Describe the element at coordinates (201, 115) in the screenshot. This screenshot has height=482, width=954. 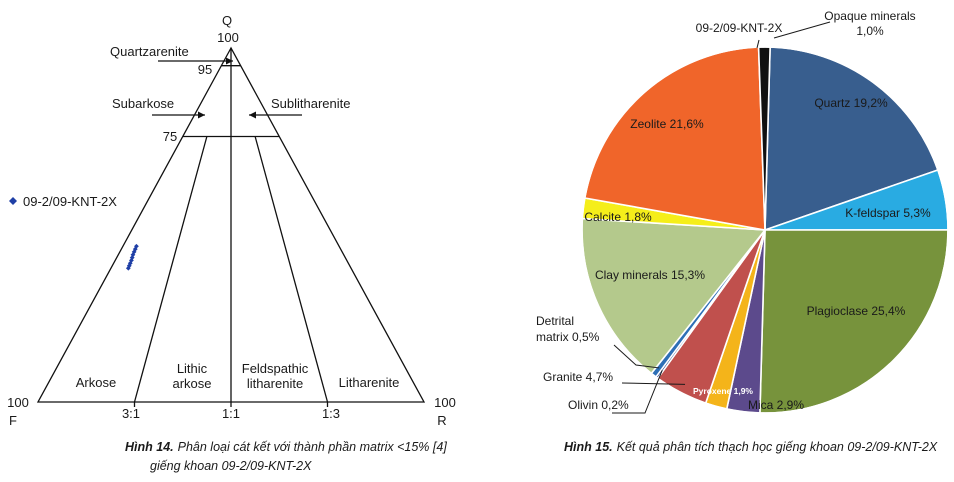
I see `arrow-subarkose-head` at that location.